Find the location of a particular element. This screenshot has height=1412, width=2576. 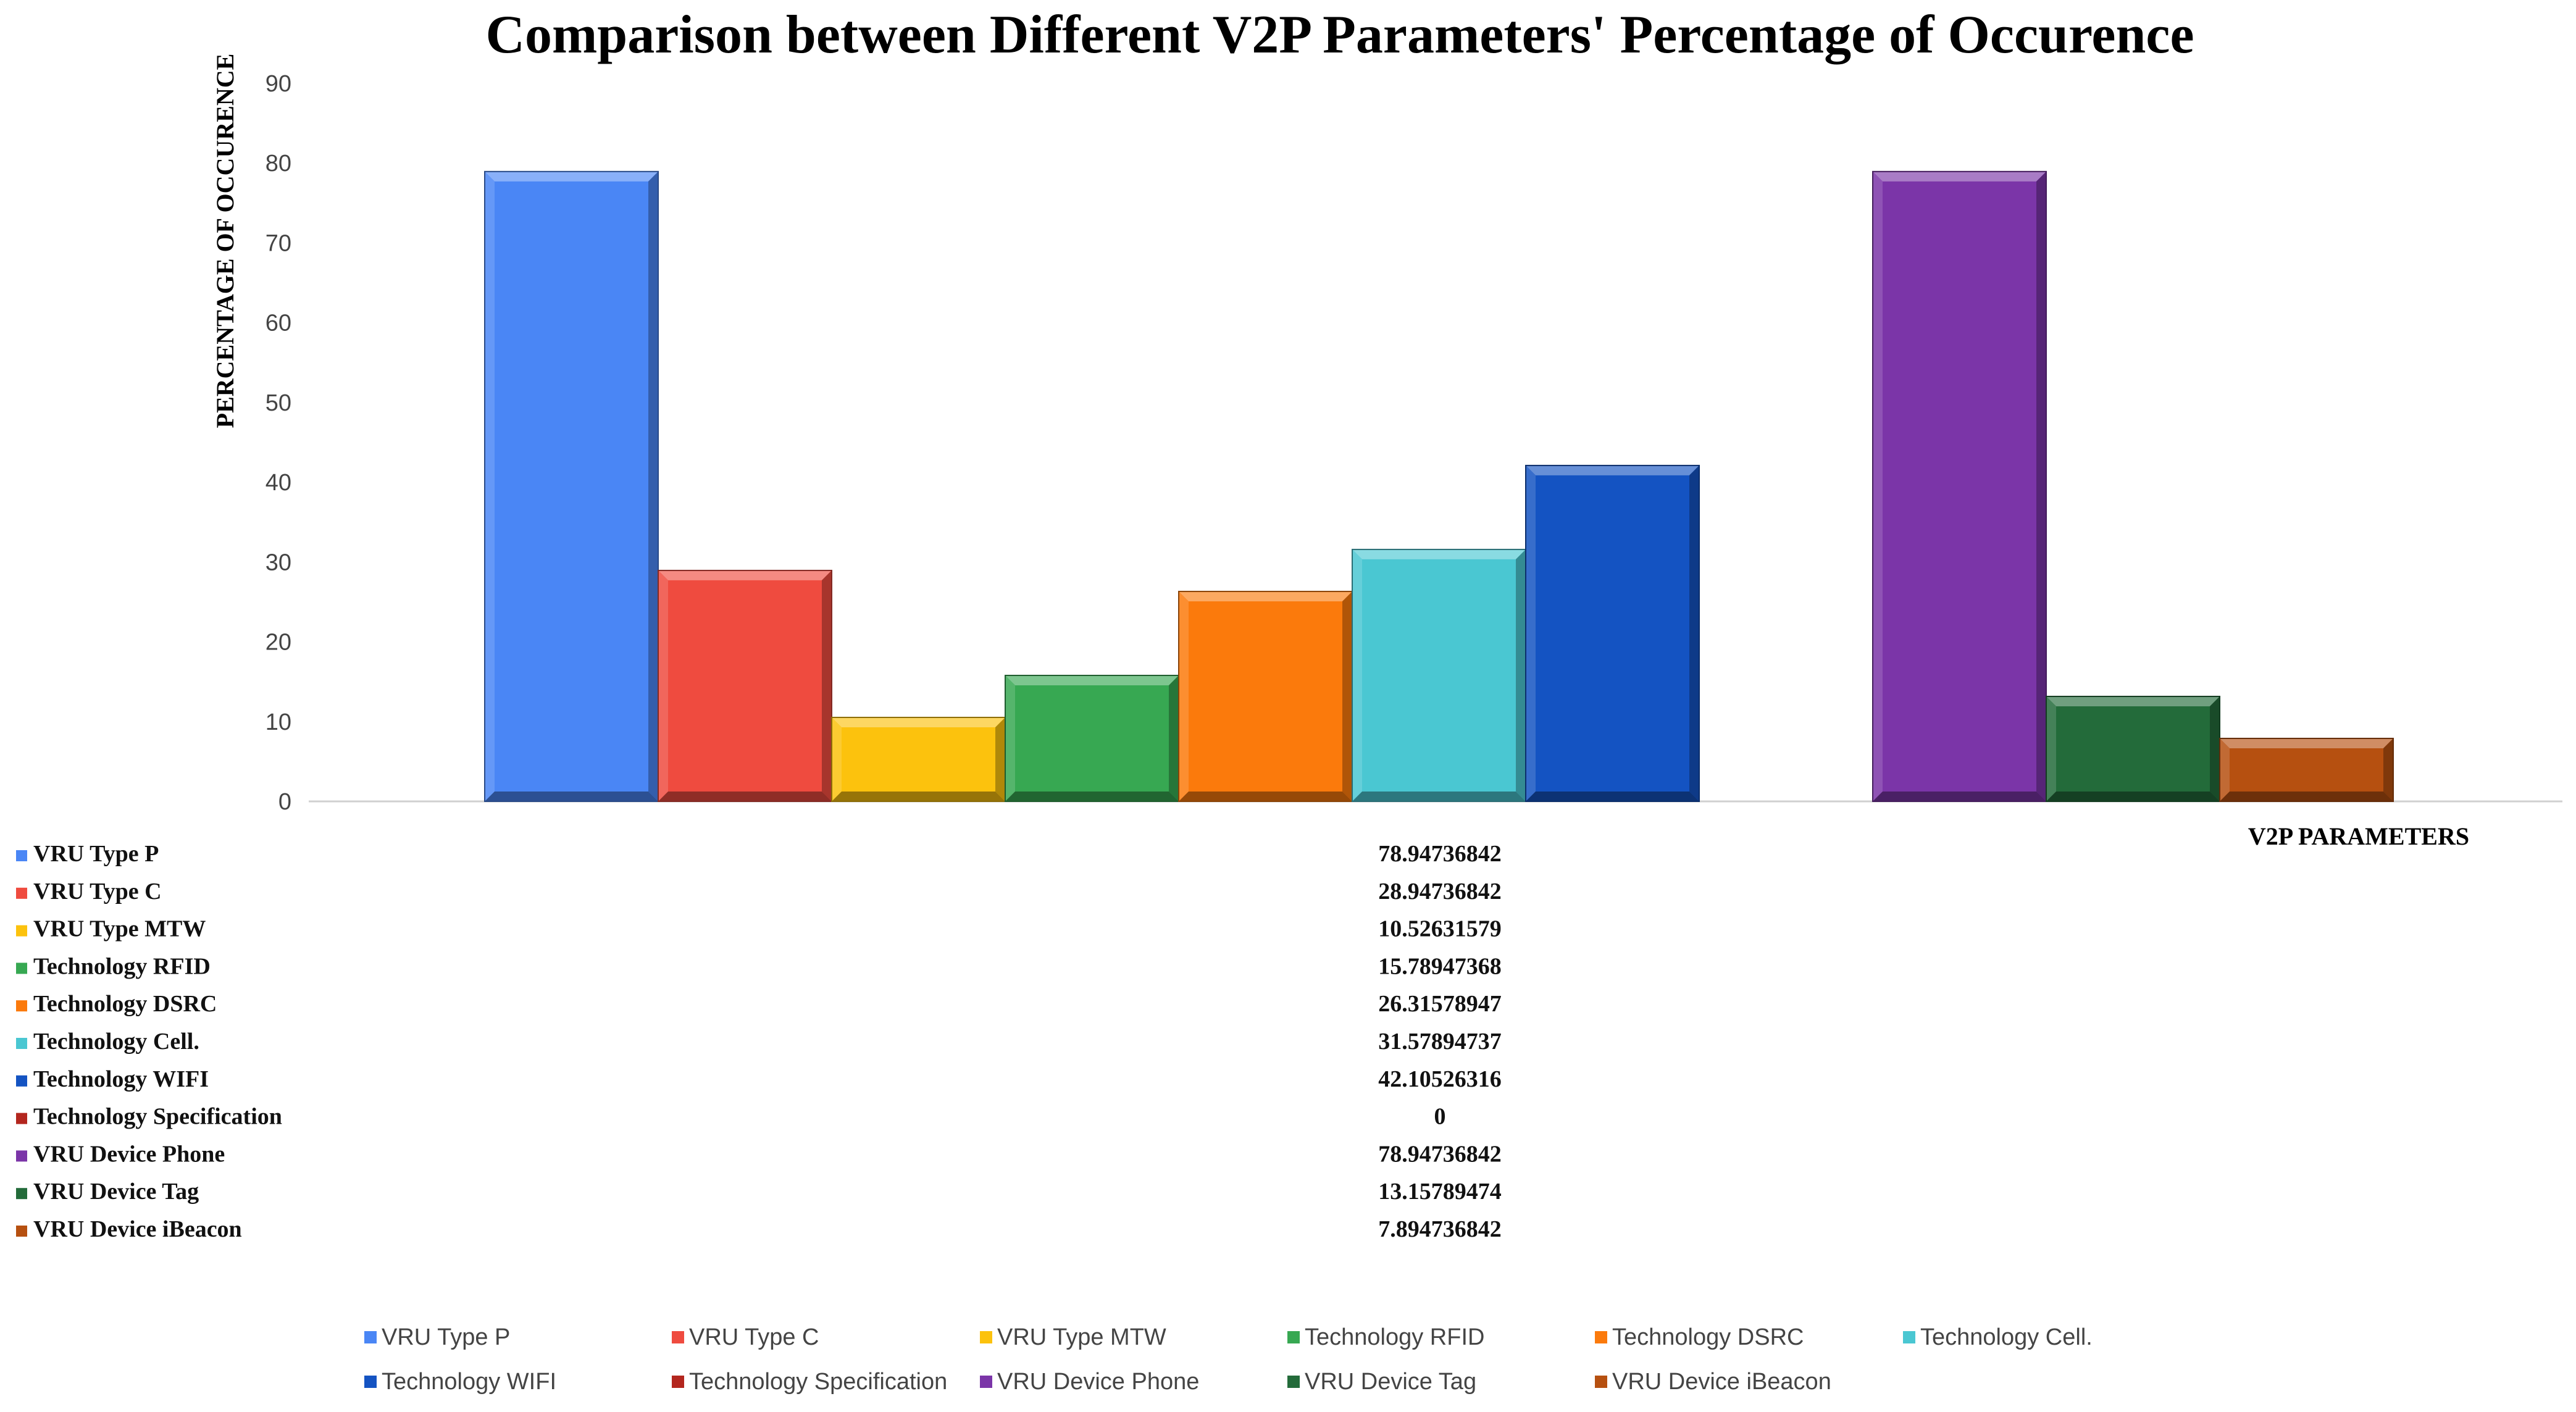

y-axis-label: PERCENTAGE OF OCCURENCE is located at coordinates (225, 241).